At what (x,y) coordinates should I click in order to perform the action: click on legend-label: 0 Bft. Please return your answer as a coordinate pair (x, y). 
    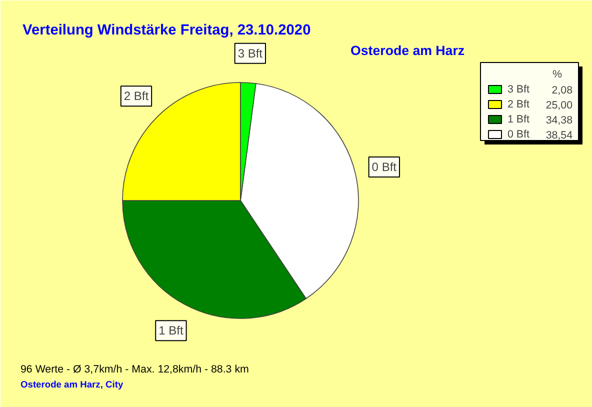
    Looking at the image, I should click on (519, 134).